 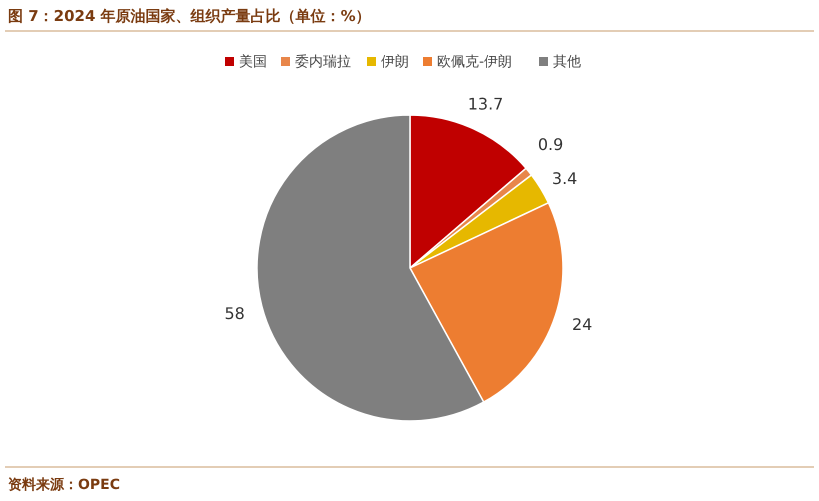 I want to click on data-label: 13.7, so click(x=486, y=104).